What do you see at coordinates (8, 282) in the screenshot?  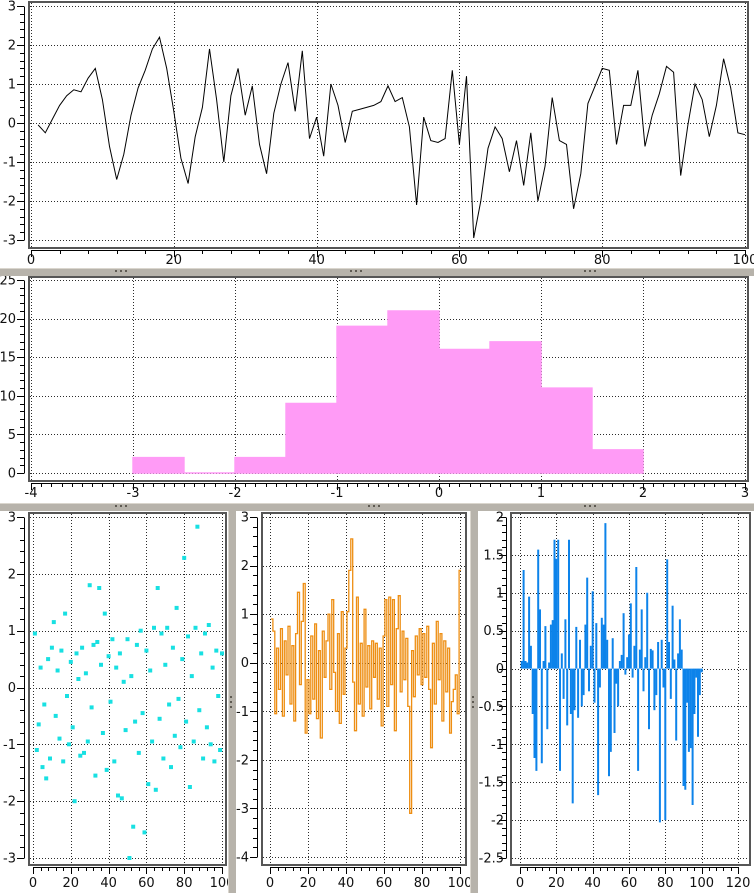 I see `y-tick-label: 25` at bounding box center [8, 282].